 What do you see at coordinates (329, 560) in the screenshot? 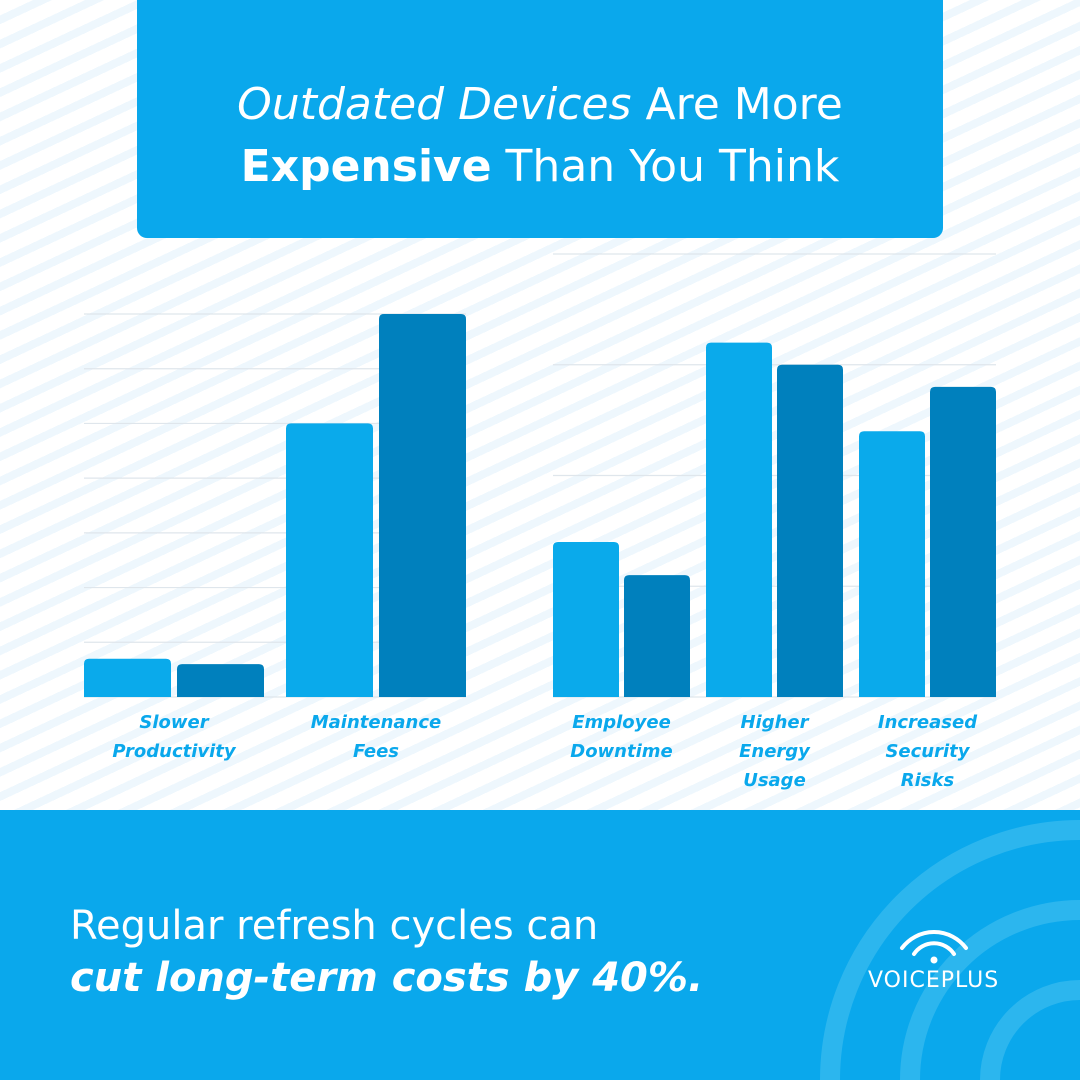
I see `bar-maintenance-fees-light` at bounding box center [329, 560].